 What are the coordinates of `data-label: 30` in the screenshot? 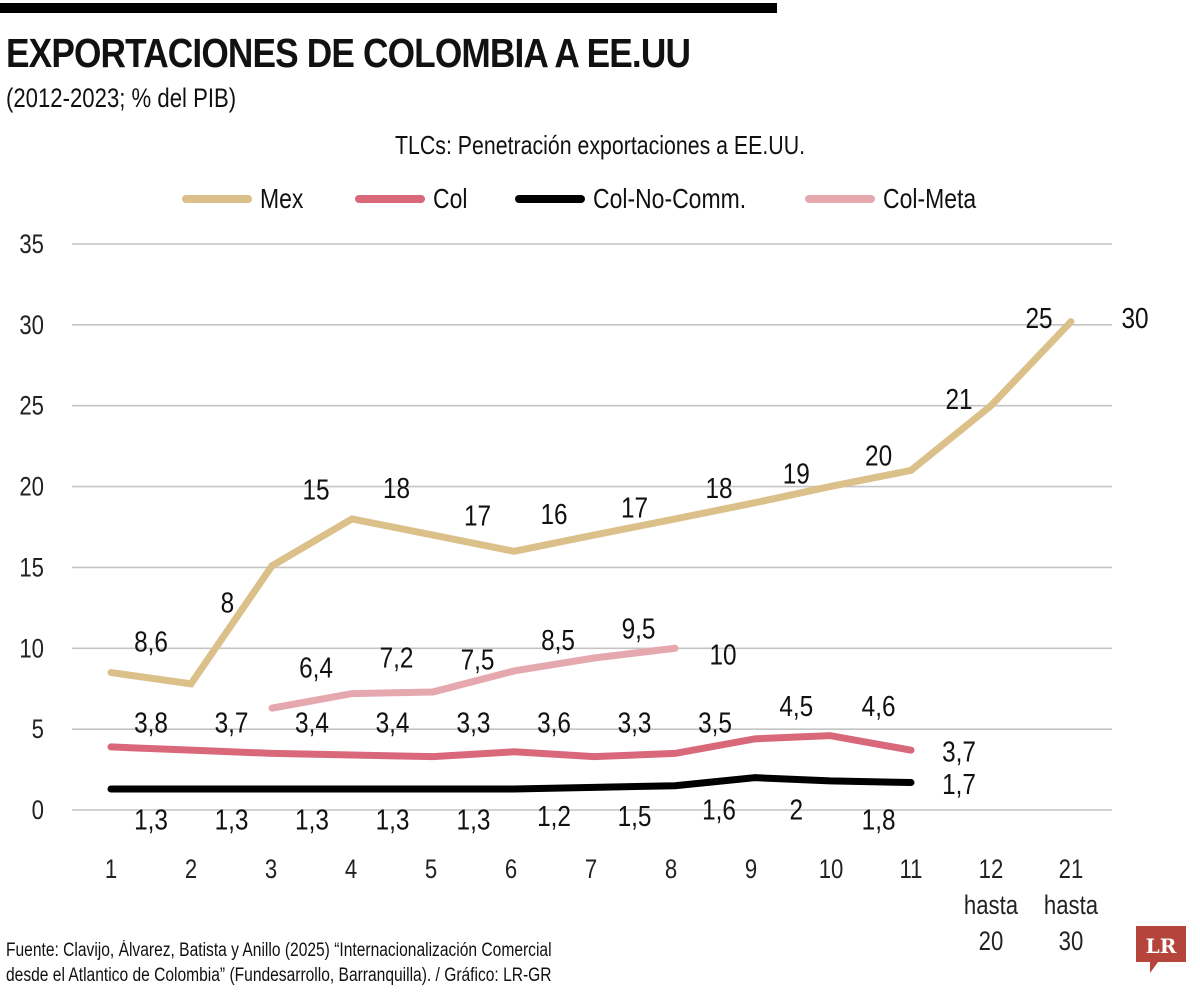 It's located at (1134, 318).